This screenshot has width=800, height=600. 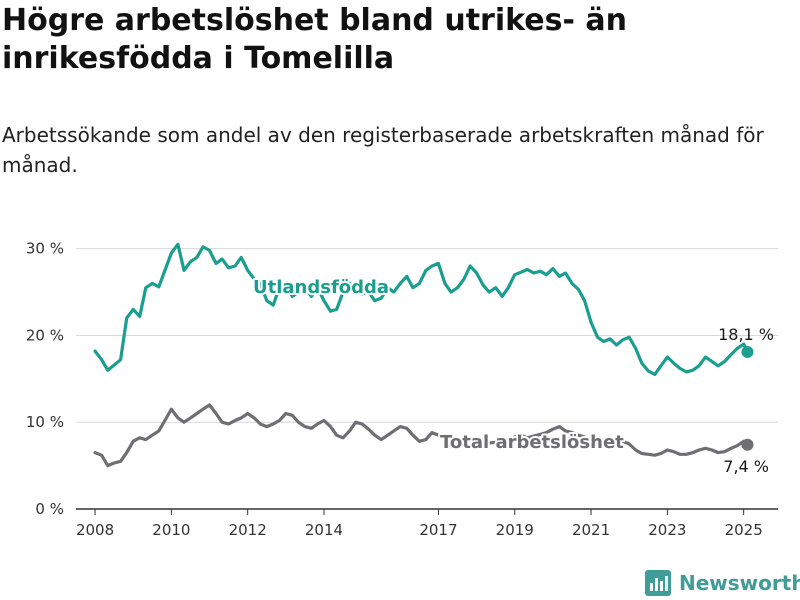 I want to click on x-tick-label: 2008, so click(x=95, y=530).